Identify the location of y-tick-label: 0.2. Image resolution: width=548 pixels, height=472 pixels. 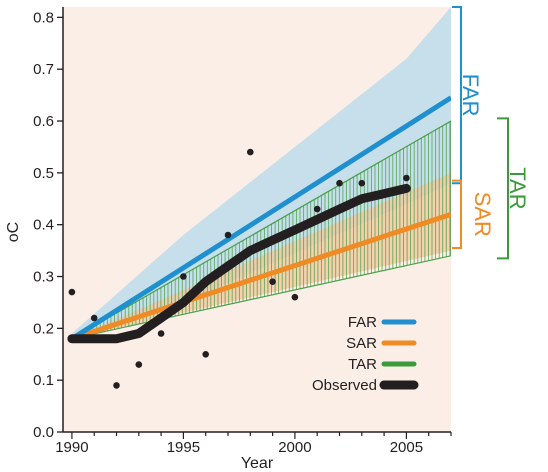
(43, 328).